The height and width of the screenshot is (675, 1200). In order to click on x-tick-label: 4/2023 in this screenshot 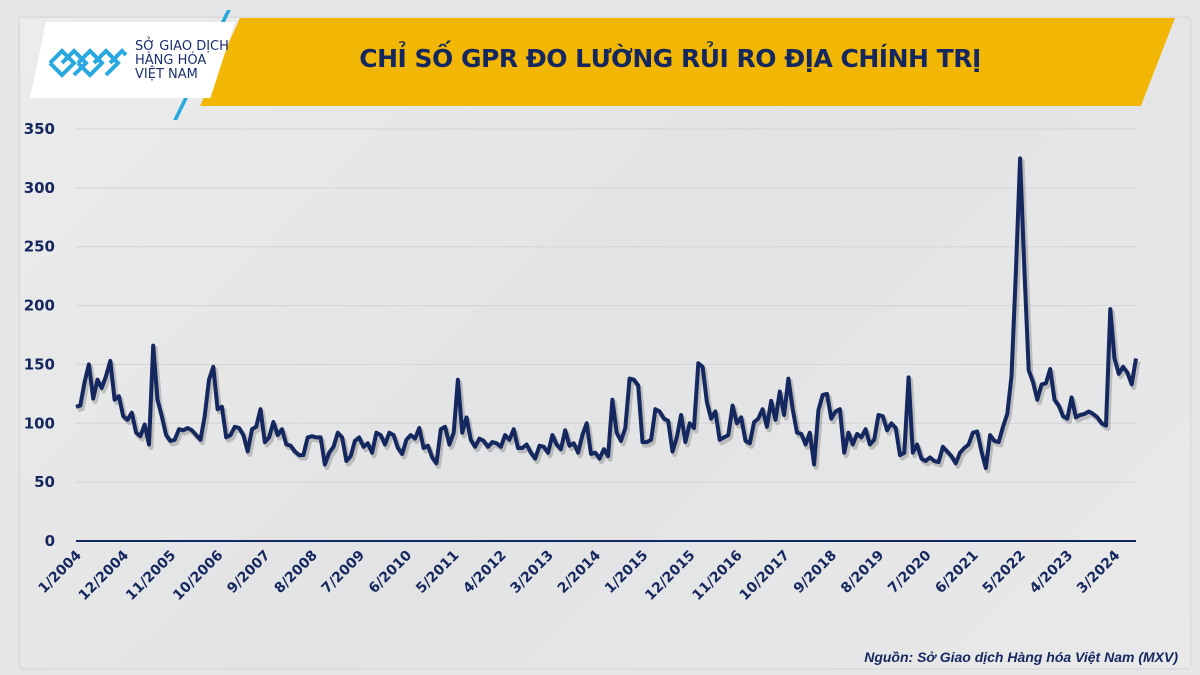, I will do `click(1051, 572)`.